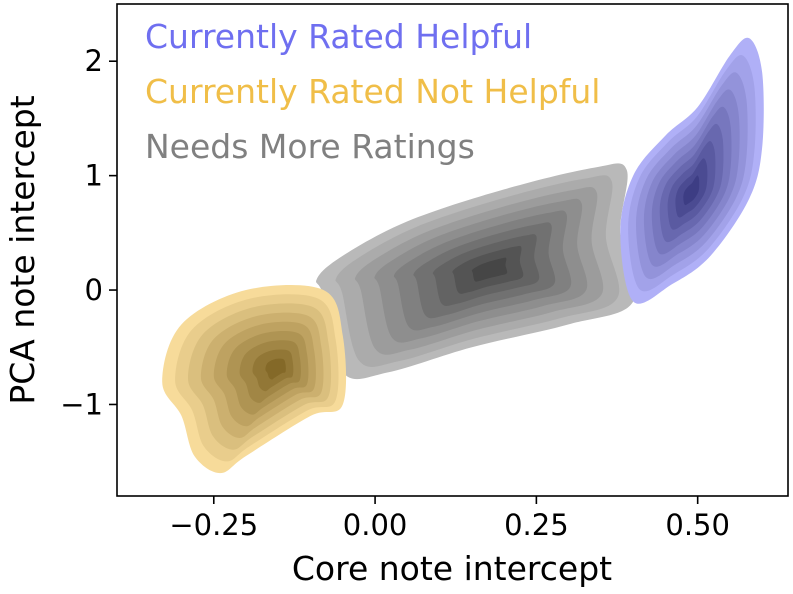 The width and height of the screenshot is (793, 594). What do you see at coordinates (375, 525) in the screenshot?
I see `x-tick-label: 0.00` at bounding box center [375, 525].